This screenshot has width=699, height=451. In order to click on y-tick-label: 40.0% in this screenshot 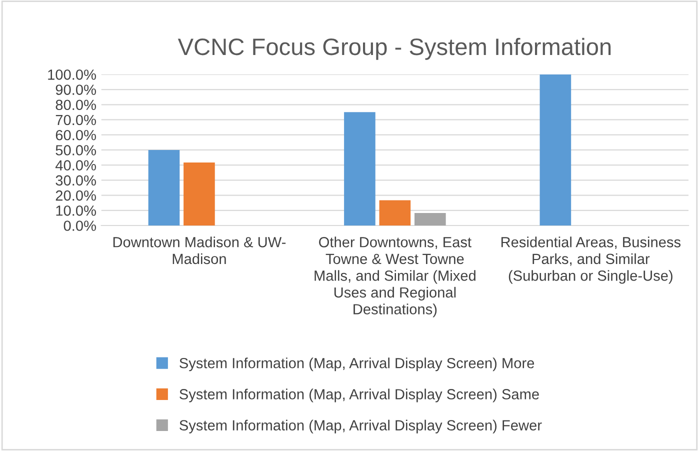, I will do `click(75, 165)`.